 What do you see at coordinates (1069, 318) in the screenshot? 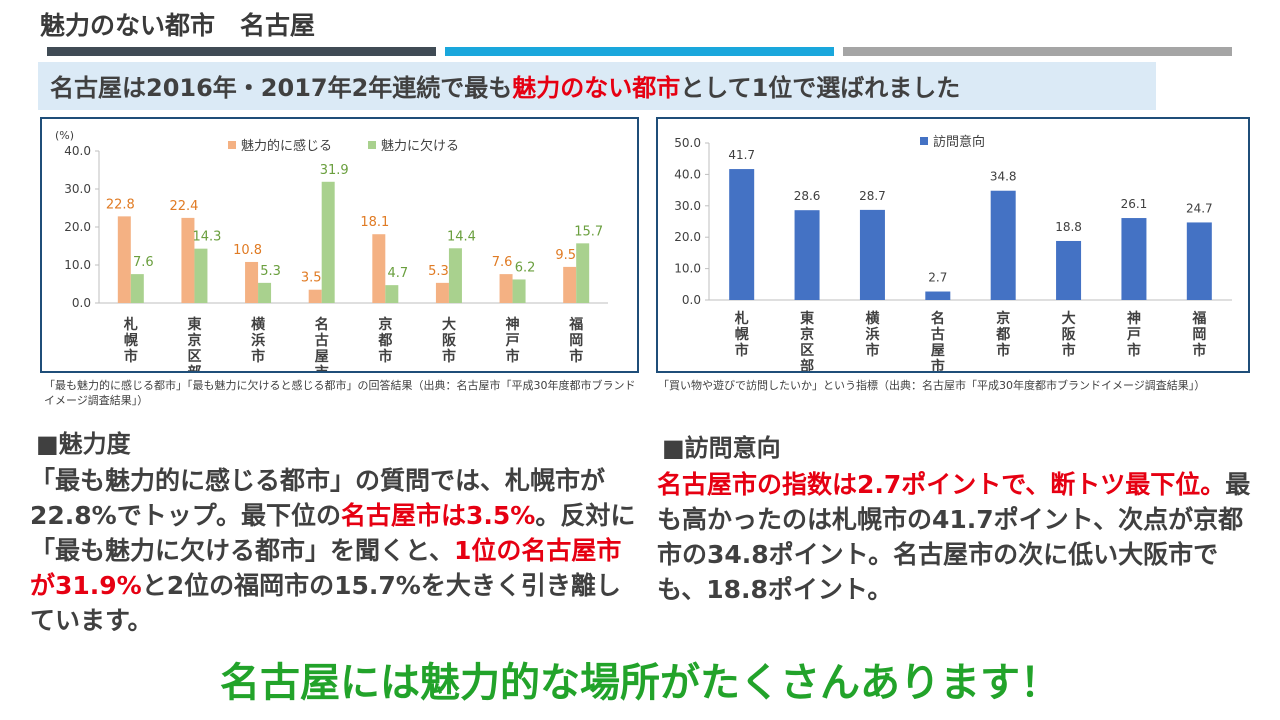
I see `x-tick-label: 大` at bounding box center [1069, 318].